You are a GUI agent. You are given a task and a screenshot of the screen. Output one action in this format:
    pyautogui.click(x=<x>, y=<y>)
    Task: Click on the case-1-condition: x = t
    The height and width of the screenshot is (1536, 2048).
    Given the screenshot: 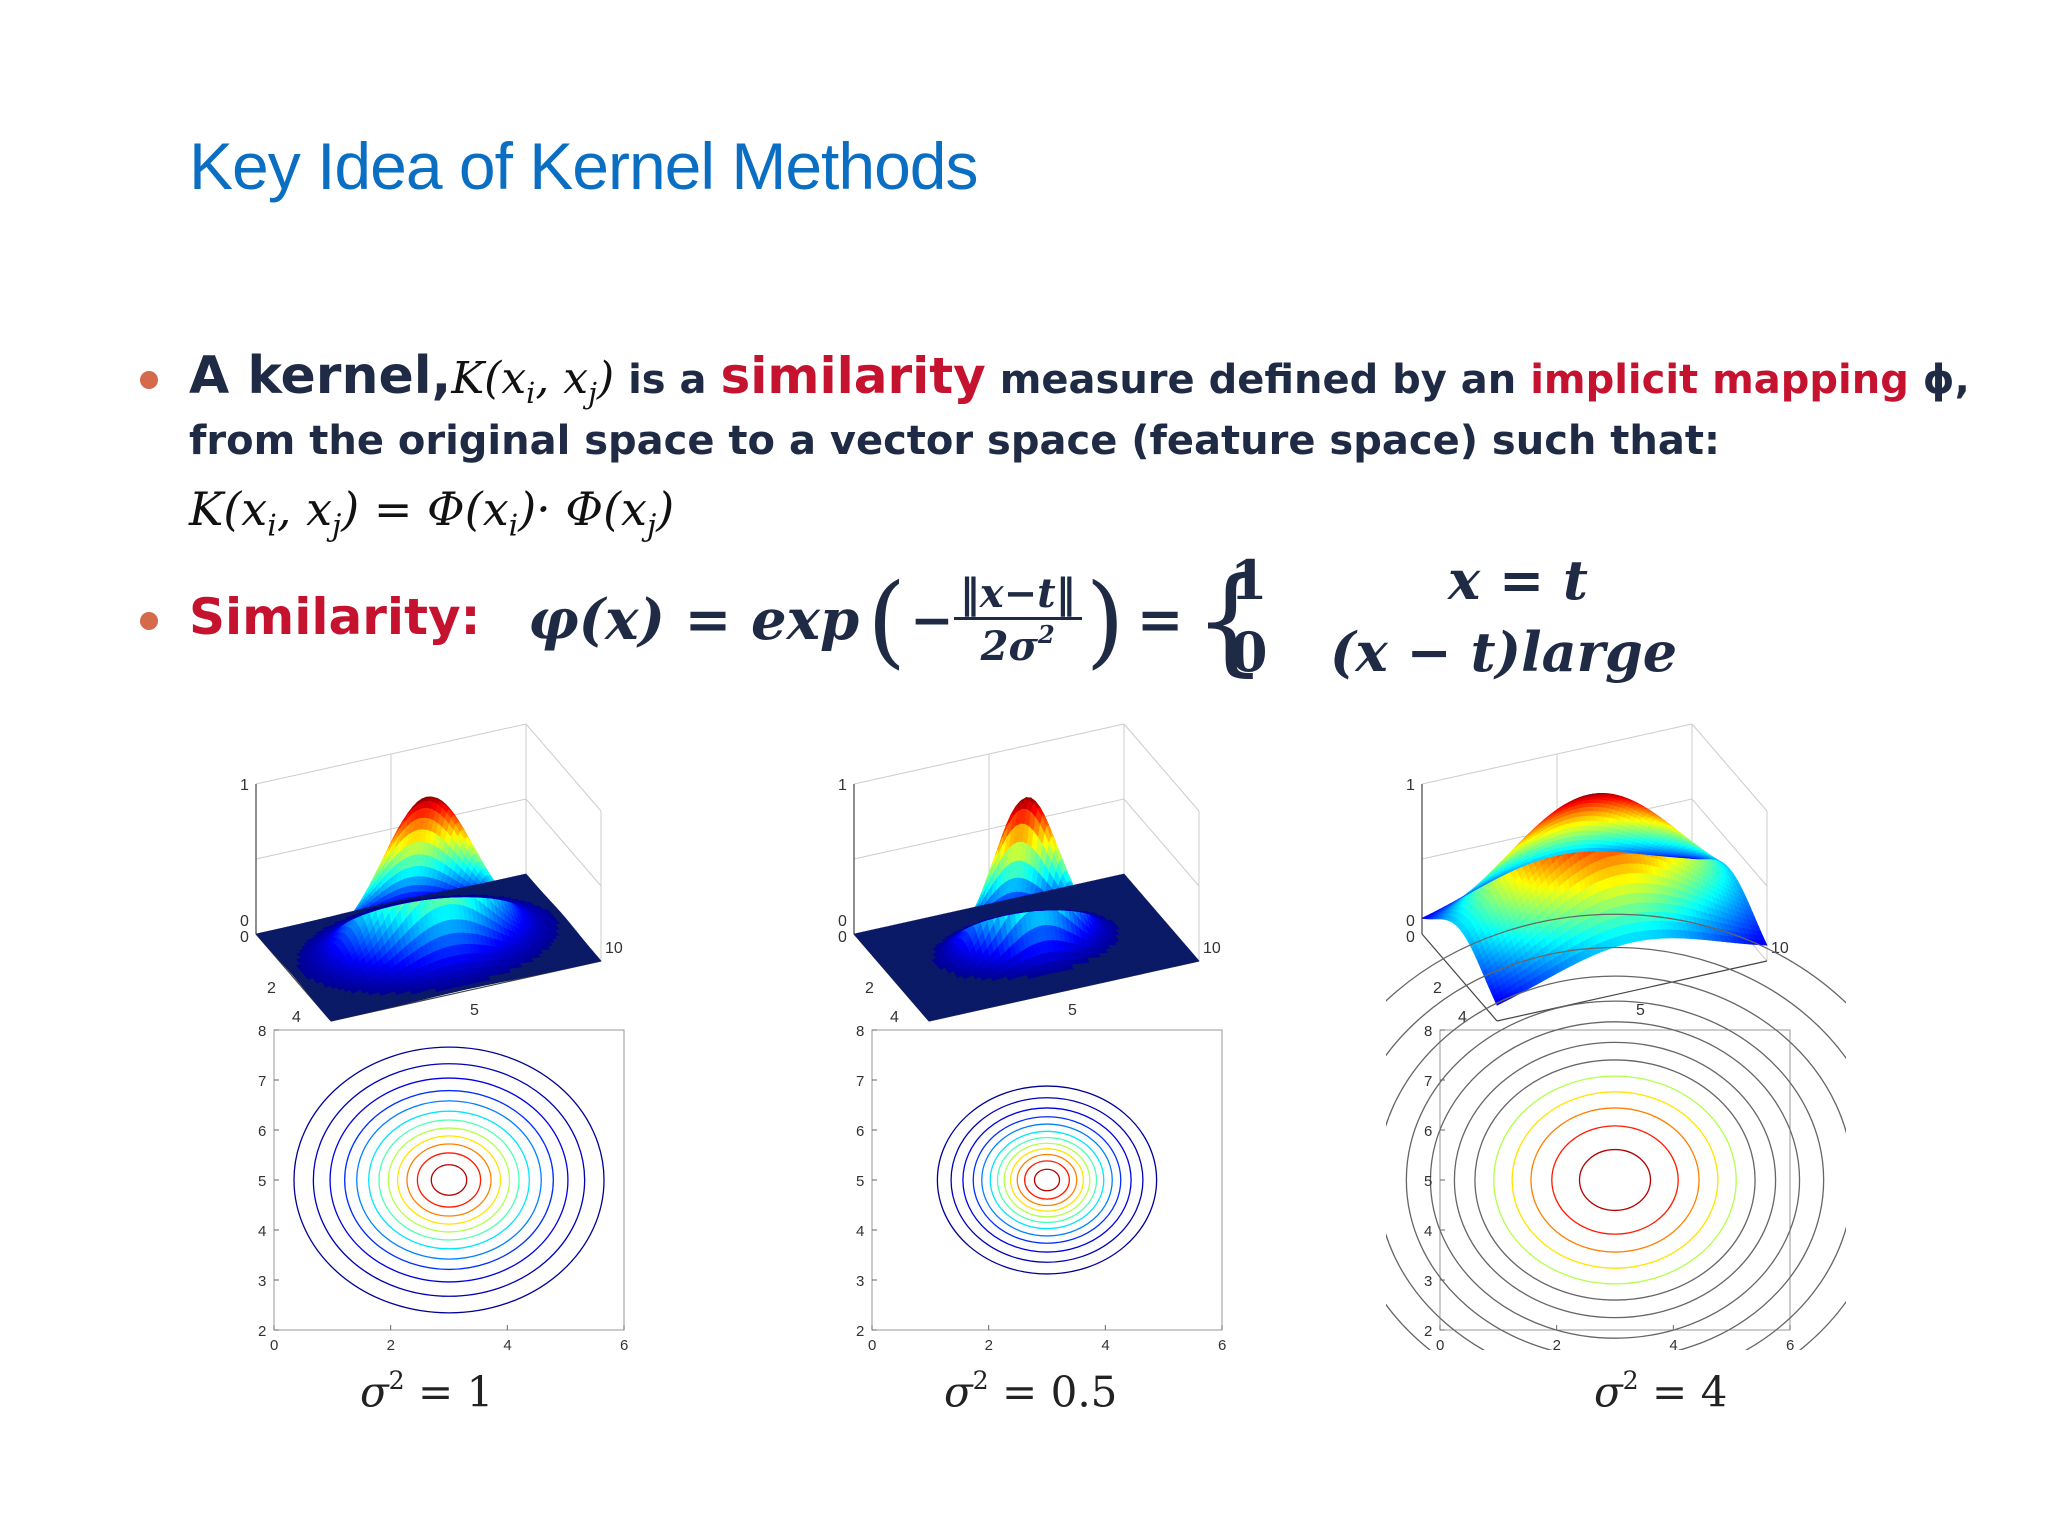 What is the action you would take?
    pyautogui.click(x=1518, y=580)
    